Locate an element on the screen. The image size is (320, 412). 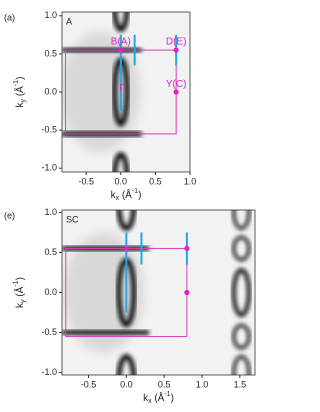
x-tick-label: 1.5 is located at coordinates (240, 384).